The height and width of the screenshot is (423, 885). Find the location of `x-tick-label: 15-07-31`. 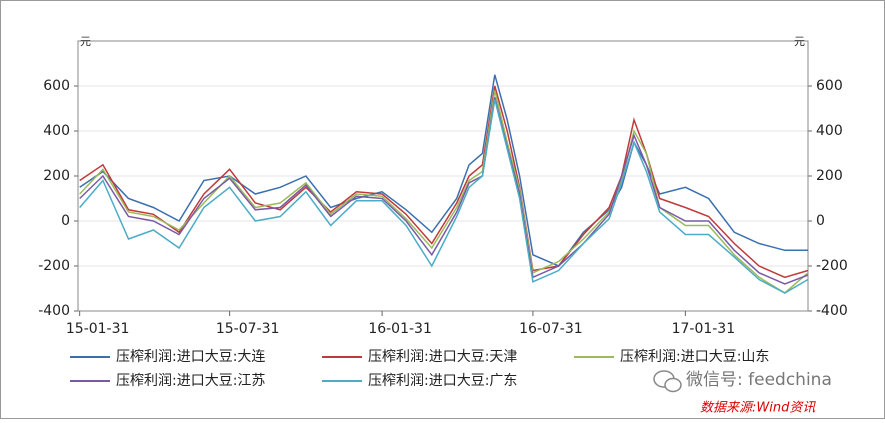

x-tick-label: 15-07-31 is located at coordinates (248, 329).